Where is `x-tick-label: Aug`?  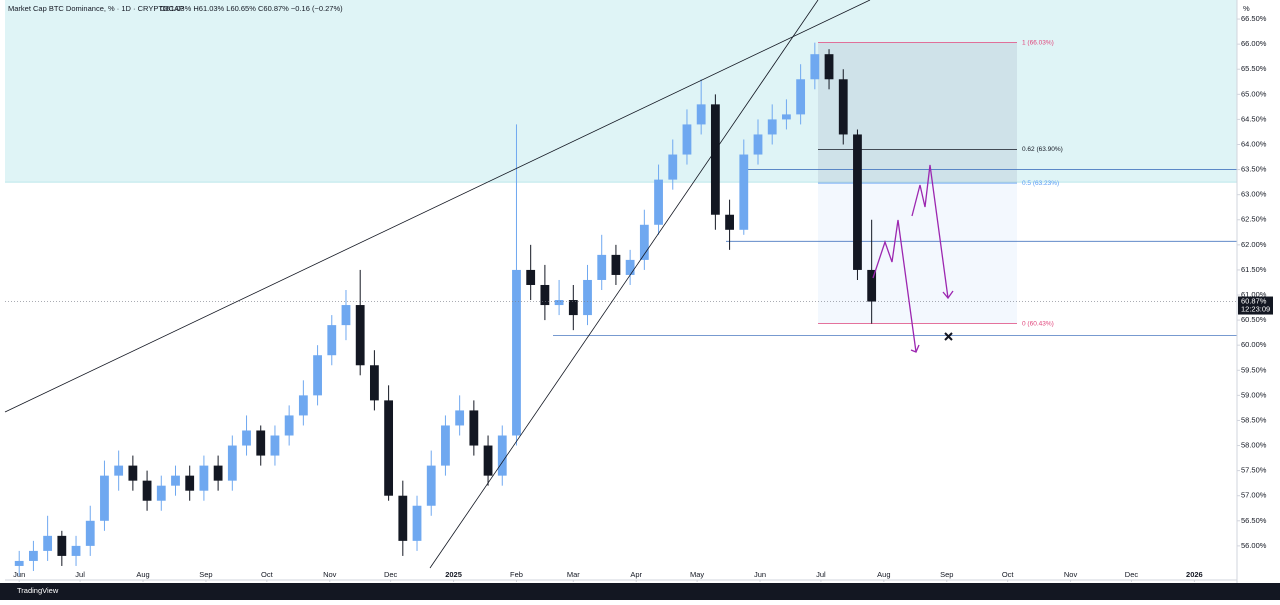 x-tick-label: Aug is located at coordinates (883, 574).